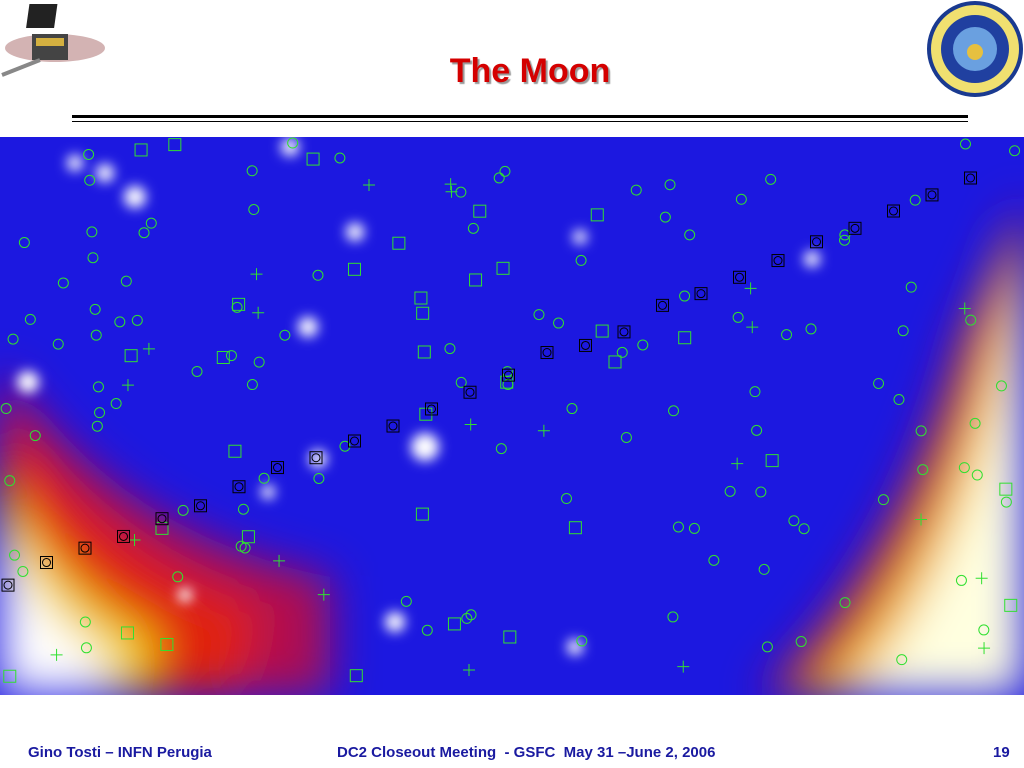 The height and width of the screenshot is (768, 1024). What do you see at coordinates (120, 752) in the screenshot?
I see `footer-author: Gino Tosti – INFN Perugia` at bounding box center [120, 752].